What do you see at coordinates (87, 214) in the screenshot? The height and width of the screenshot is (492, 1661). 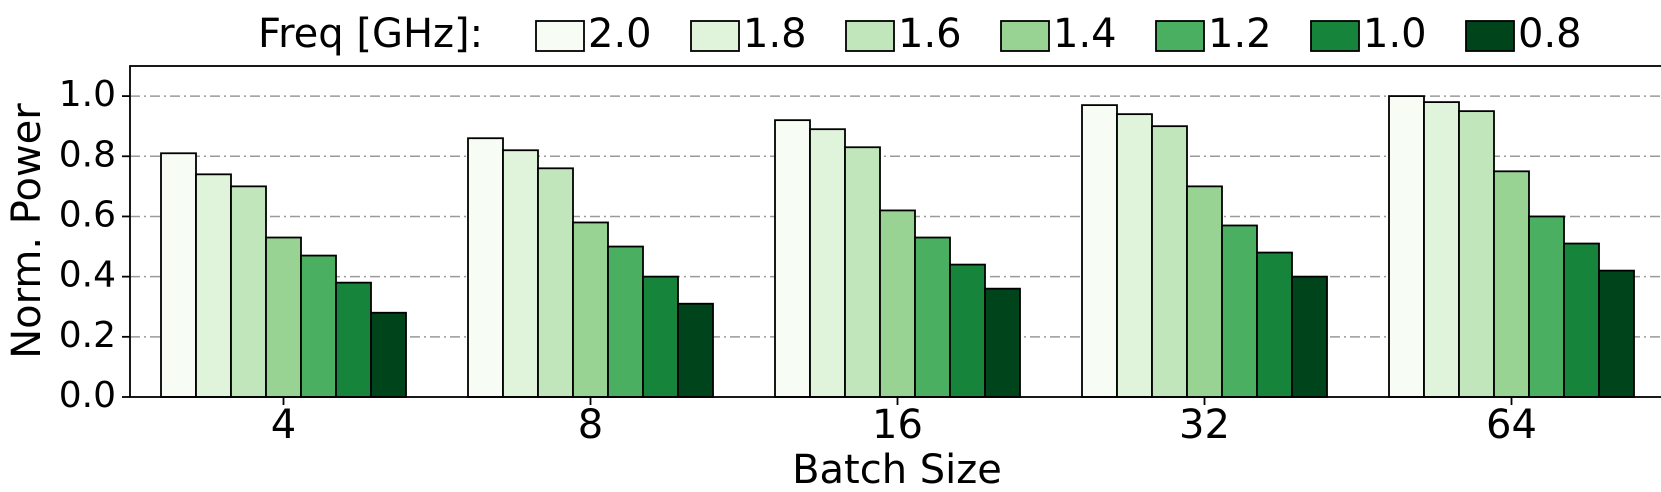 I see `y-tick-label: 0.6` at bounding box center [87, 214].